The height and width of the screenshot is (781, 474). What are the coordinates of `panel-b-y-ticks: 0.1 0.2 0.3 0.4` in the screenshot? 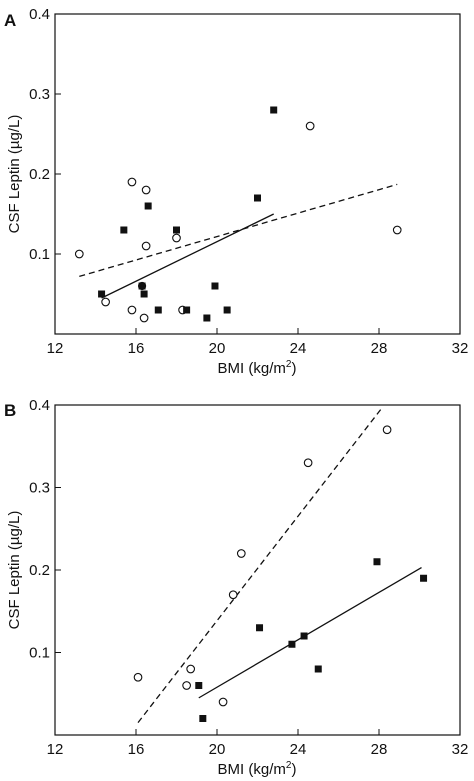 It's located at (45, 529).